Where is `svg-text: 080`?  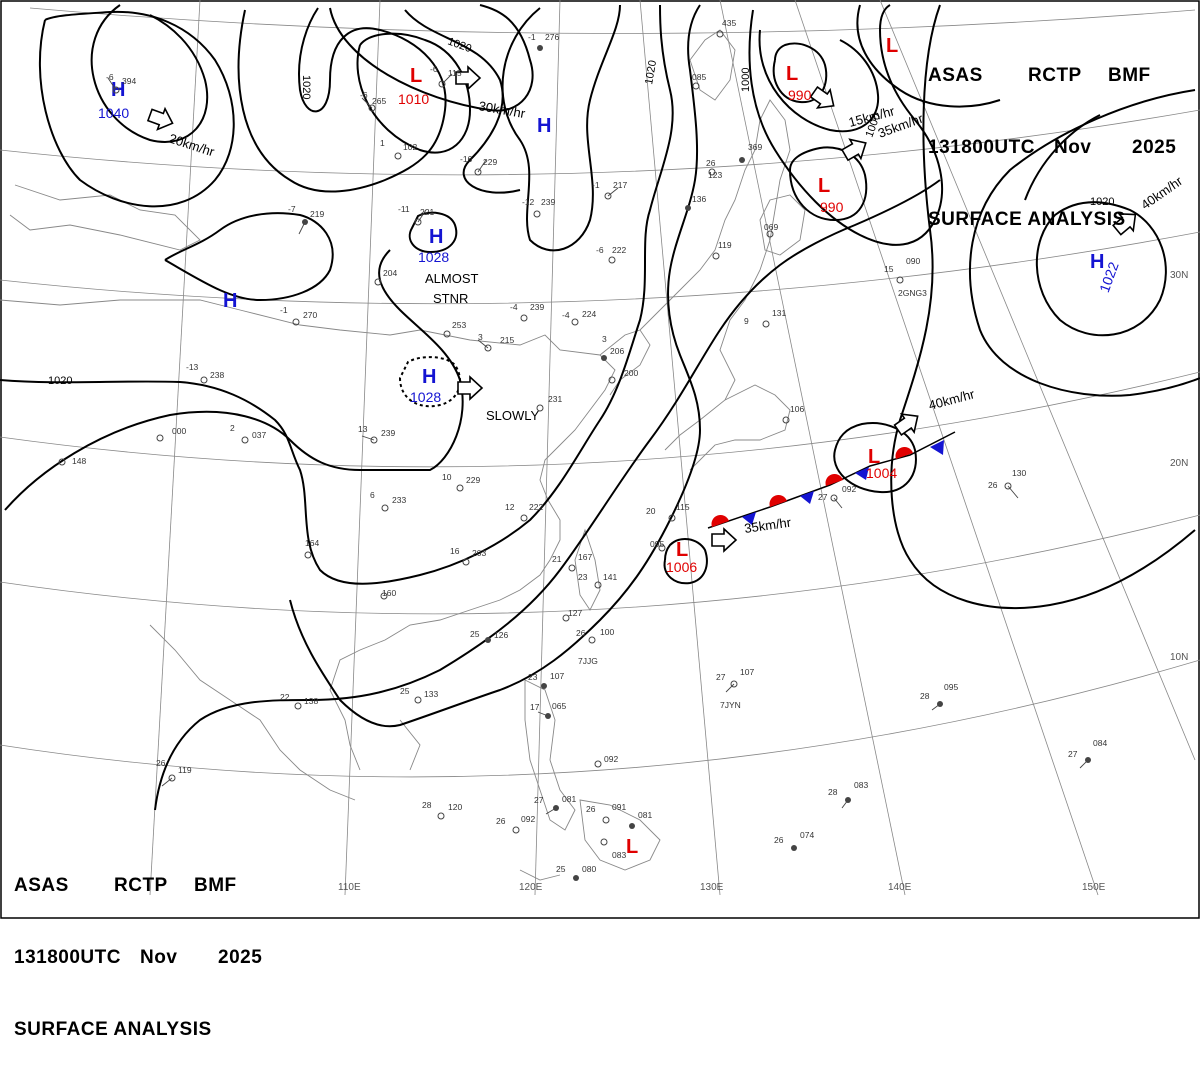
svg-text: 080 is located at coordinates (589, 869).